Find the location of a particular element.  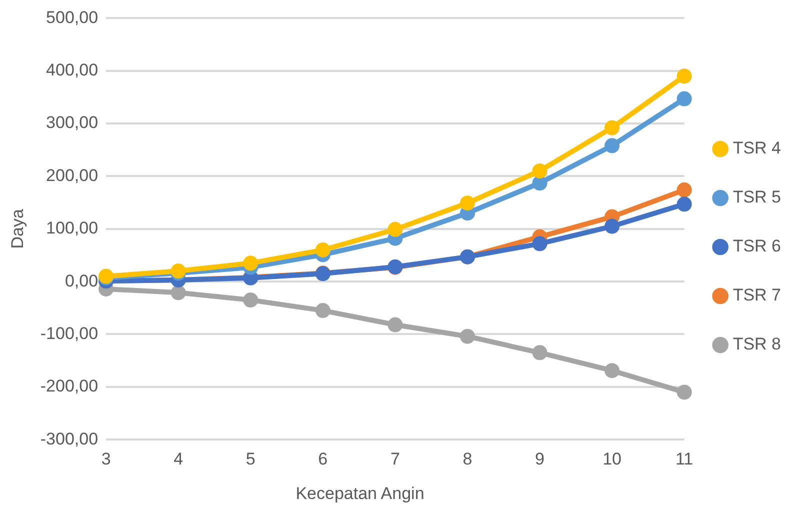

y-tick-label: 100,00 is located at coordinates (72, 228).